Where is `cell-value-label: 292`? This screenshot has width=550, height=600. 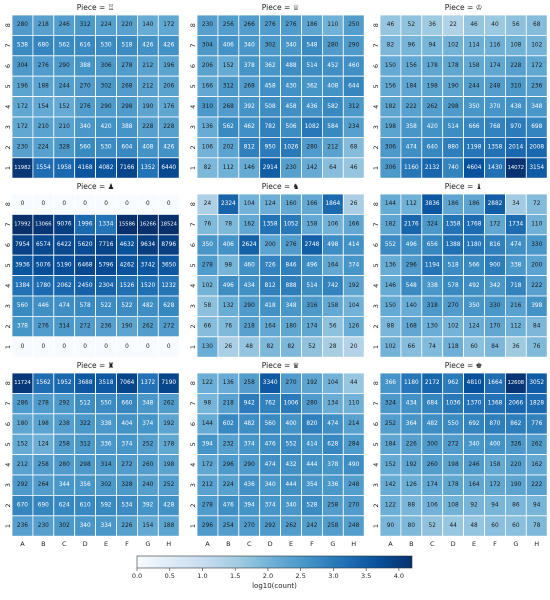 cell-value-label: 292 is located at coordinates (22, 485).